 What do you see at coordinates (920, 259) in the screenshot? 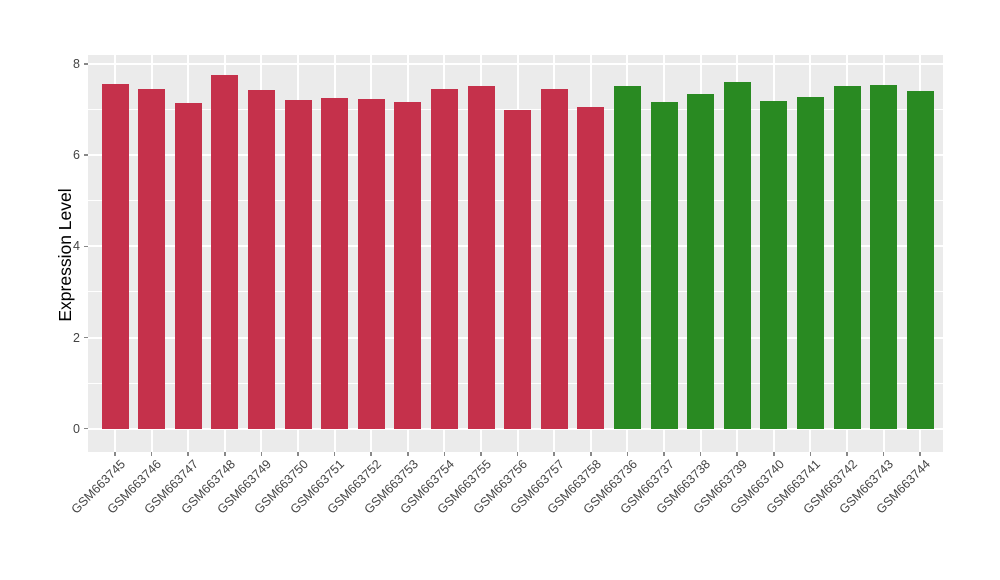
I see `bar-GSM663744` at bounding box center [920, 259].